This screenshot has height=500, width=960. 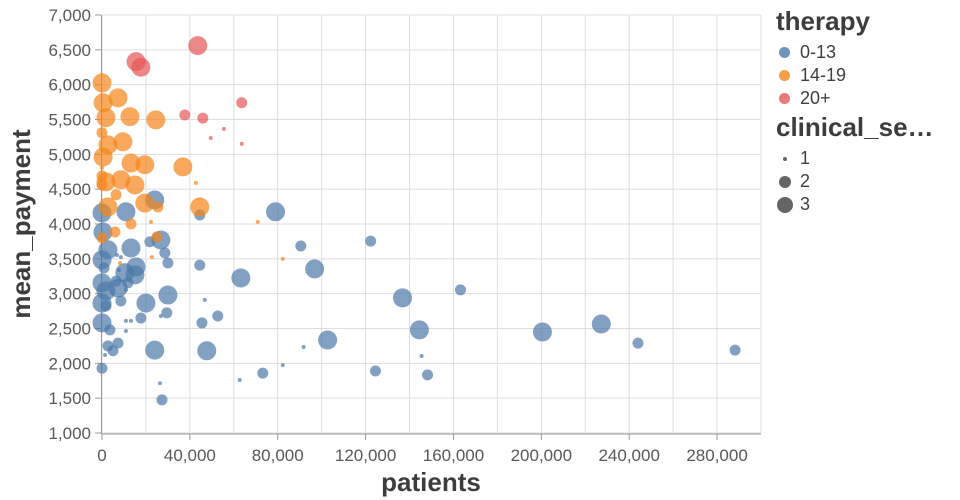 What do you see at coordinates (69, 259) in the screenshot?
I see `y-tick-label: 3,500` at bounding box center [69, 259].